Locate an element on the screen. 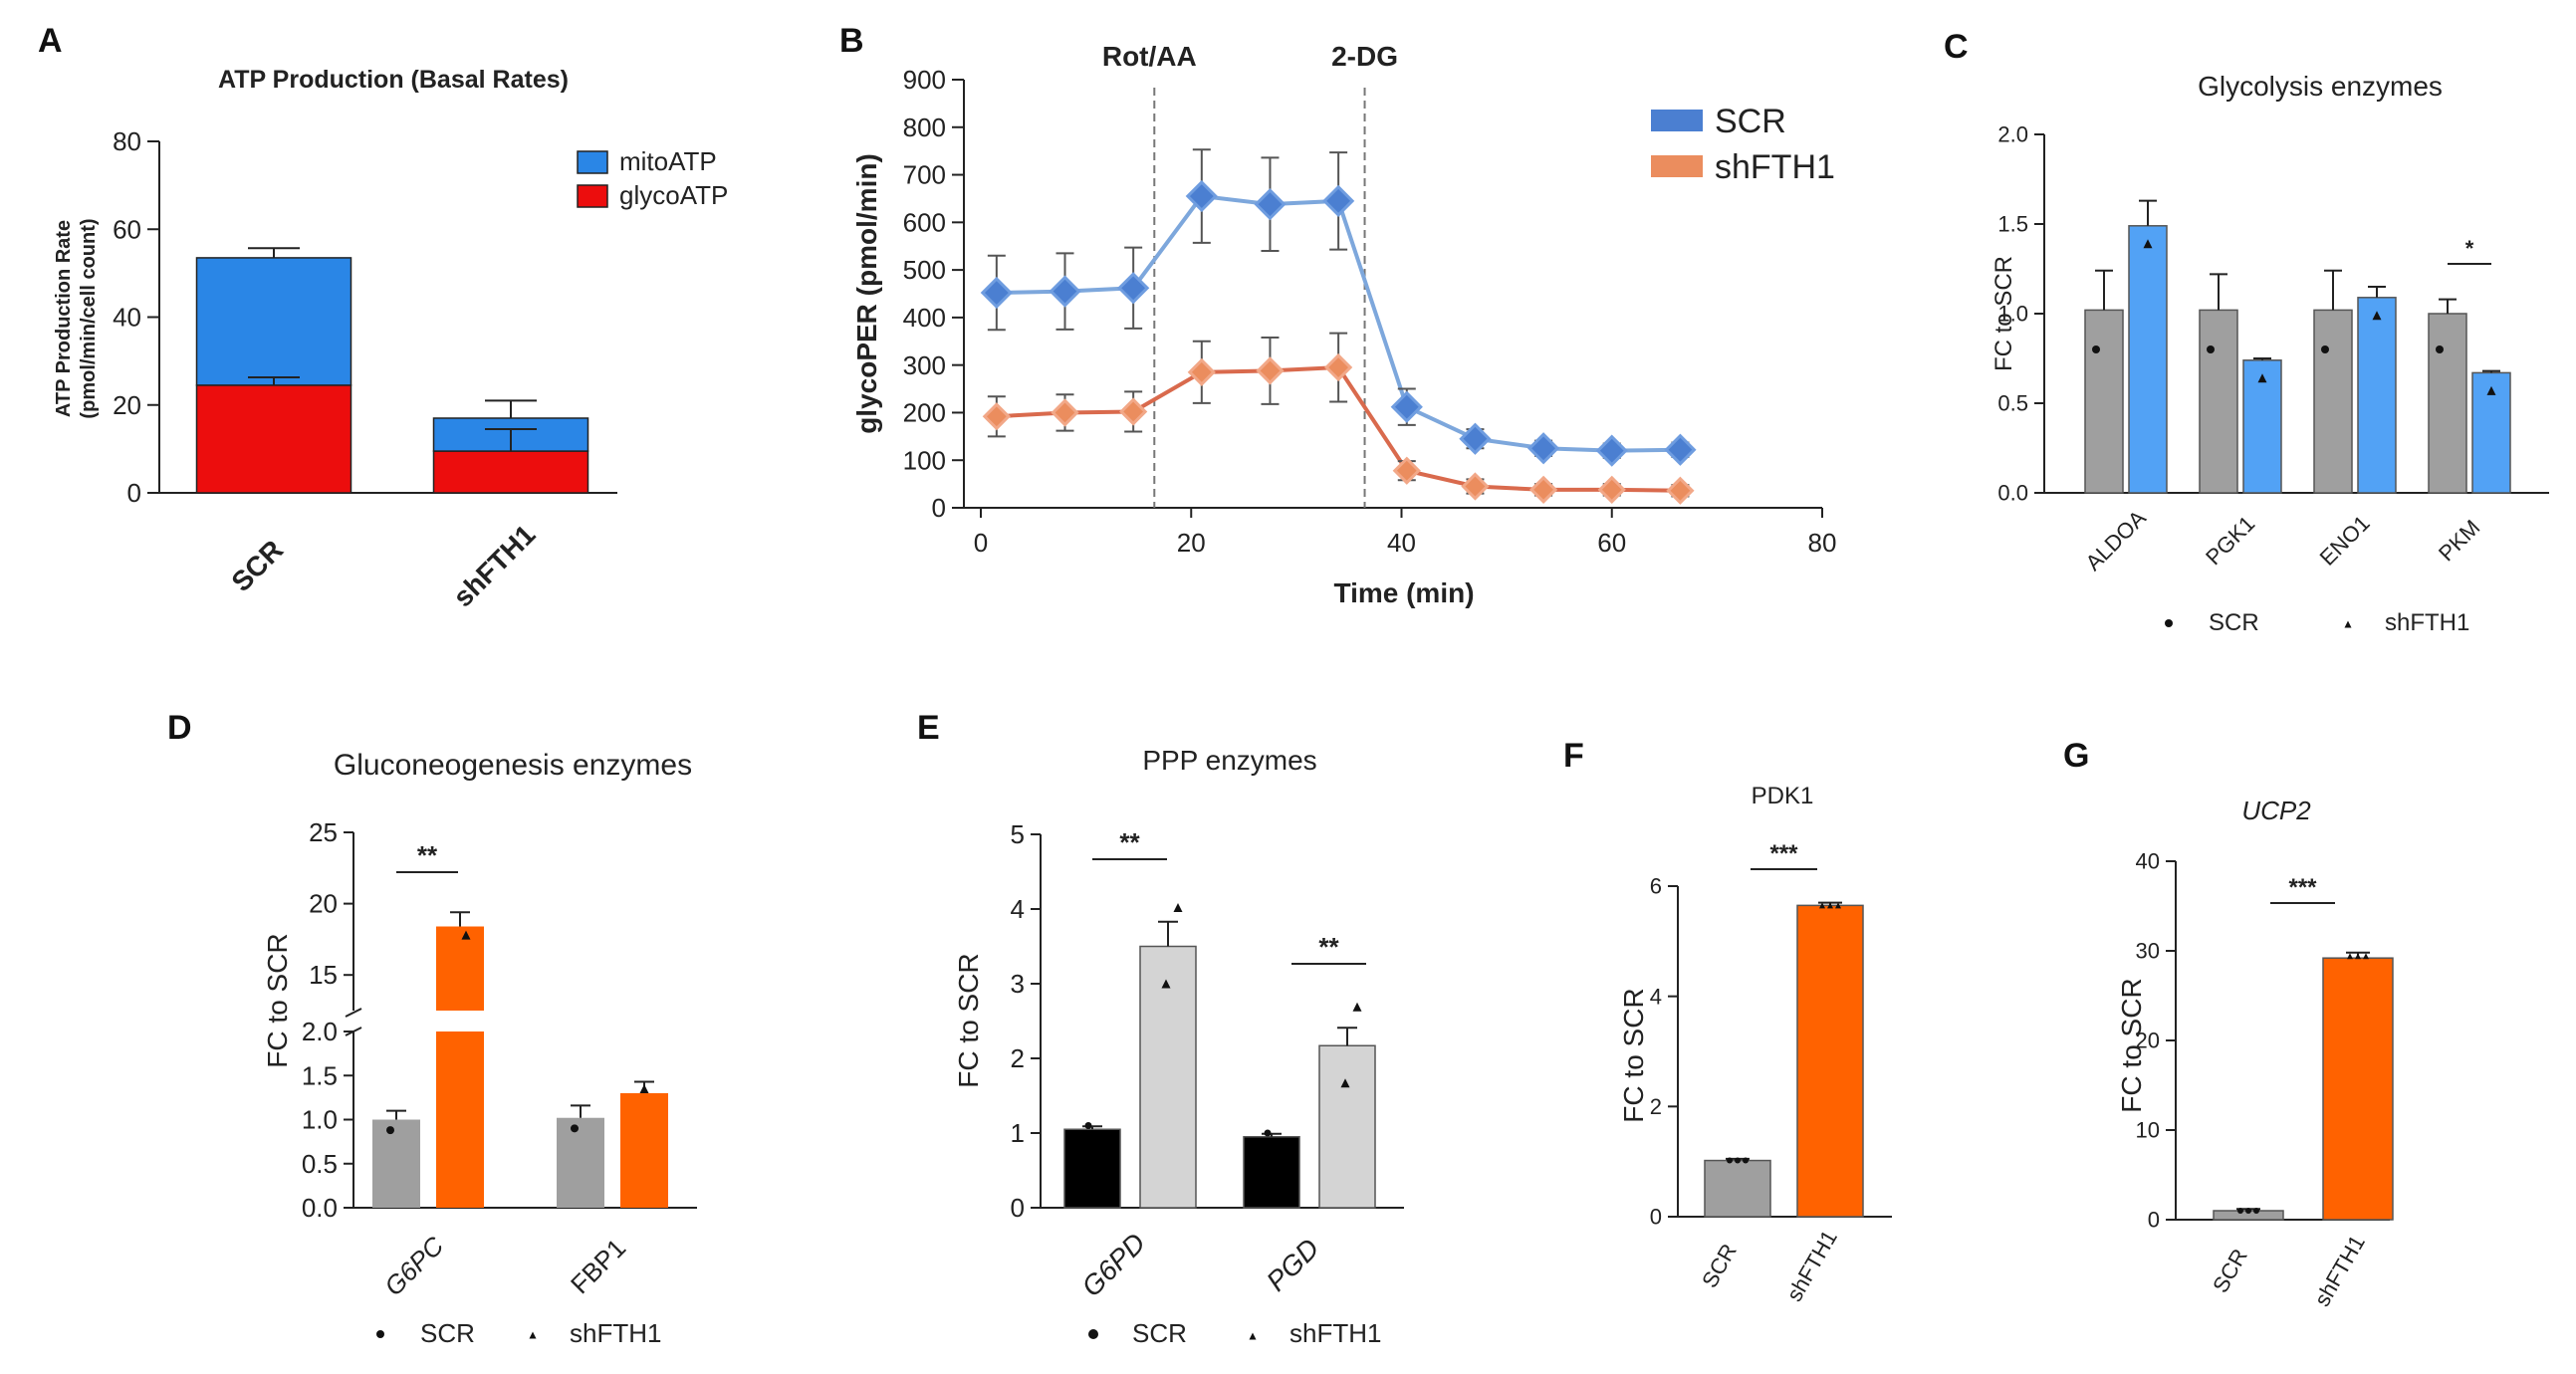 The width and height of the screenshot is (2576, 1374). panel-c-legend-scr: SCR is located at coordinates (2234, 622).